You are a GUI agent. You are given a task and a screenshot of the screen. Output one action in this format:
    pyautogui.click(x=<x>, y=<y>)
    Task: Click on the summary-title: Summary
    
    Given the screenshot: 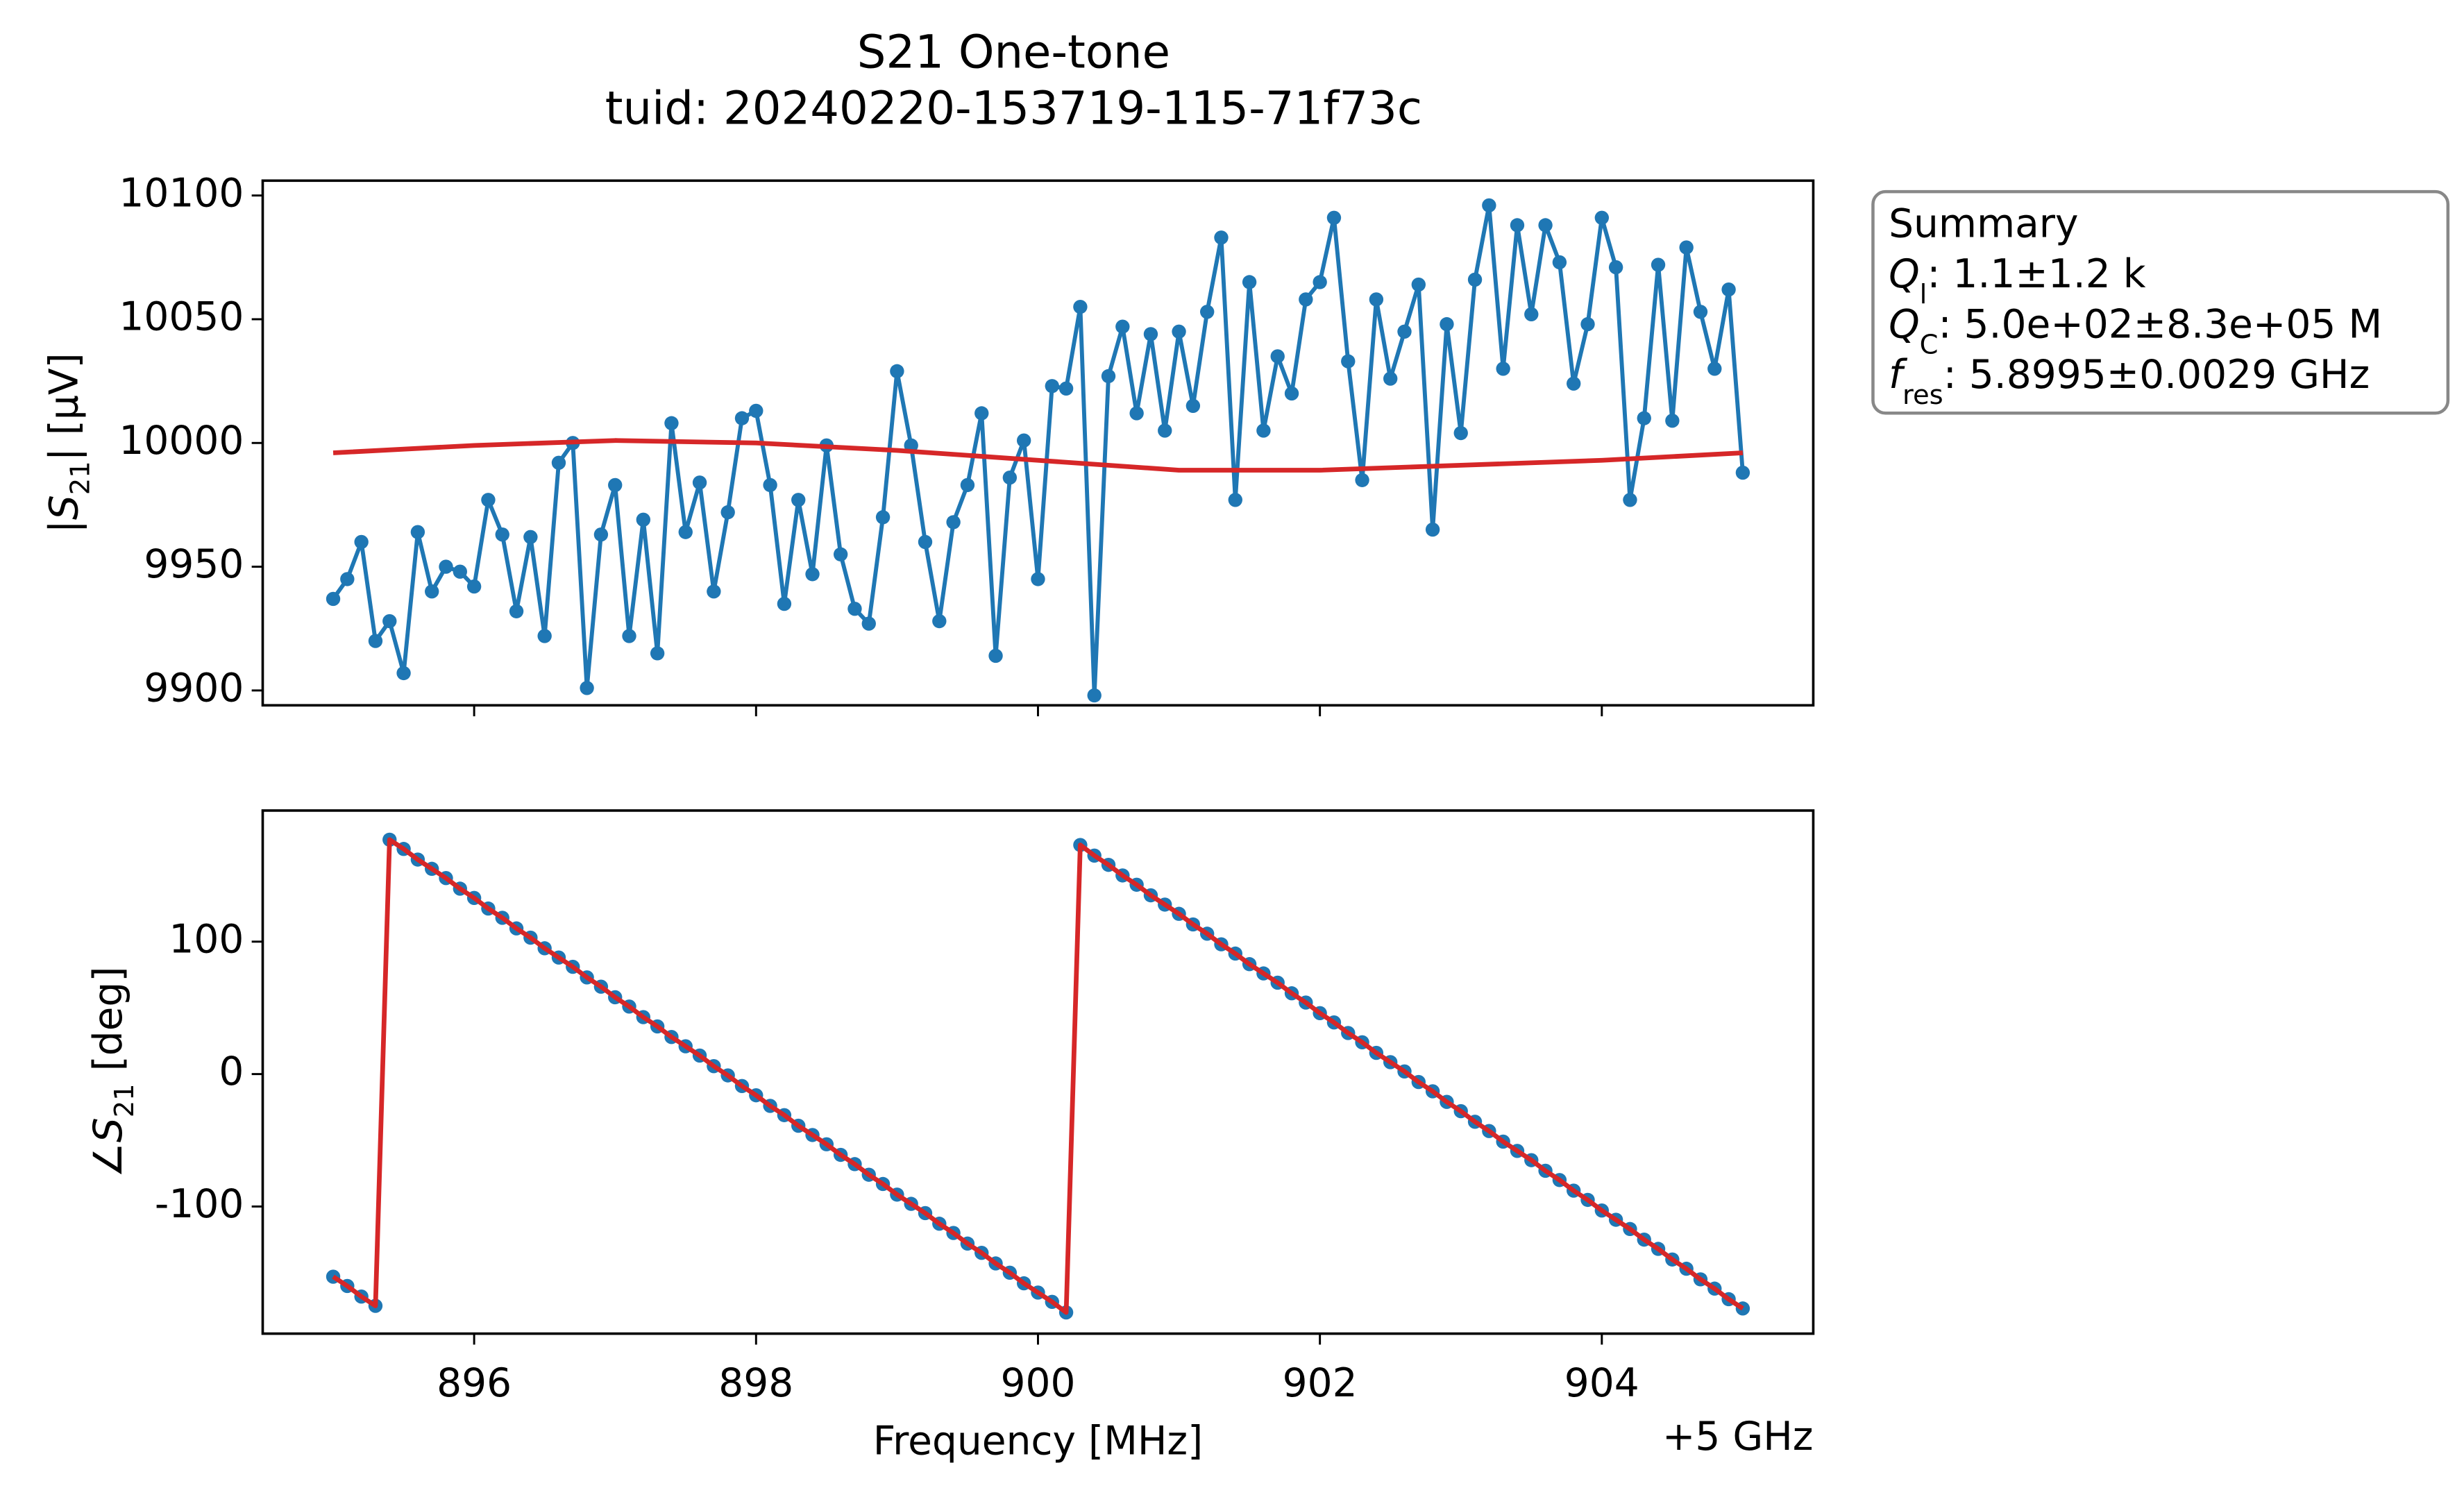 What is the action you would take?
    pyautogui.click(x=1983, y=224)
    